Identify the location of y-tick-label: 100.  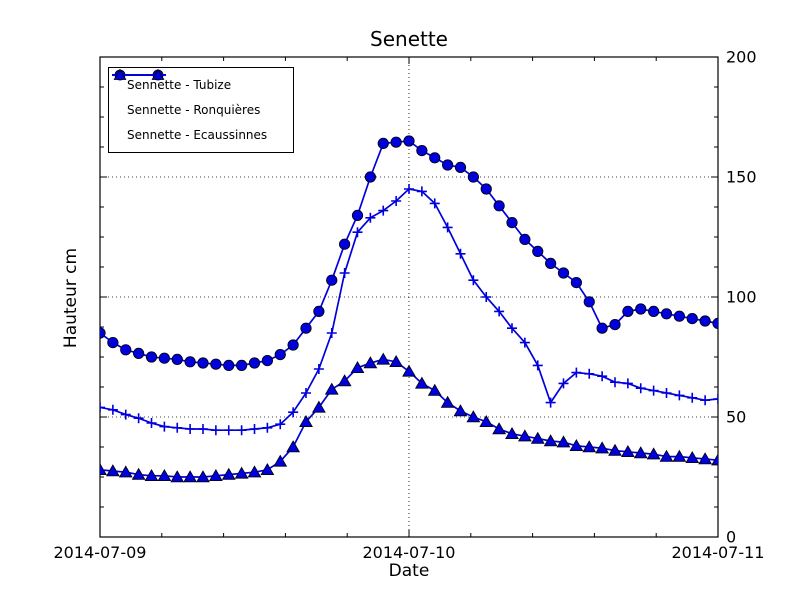
(741, 297).